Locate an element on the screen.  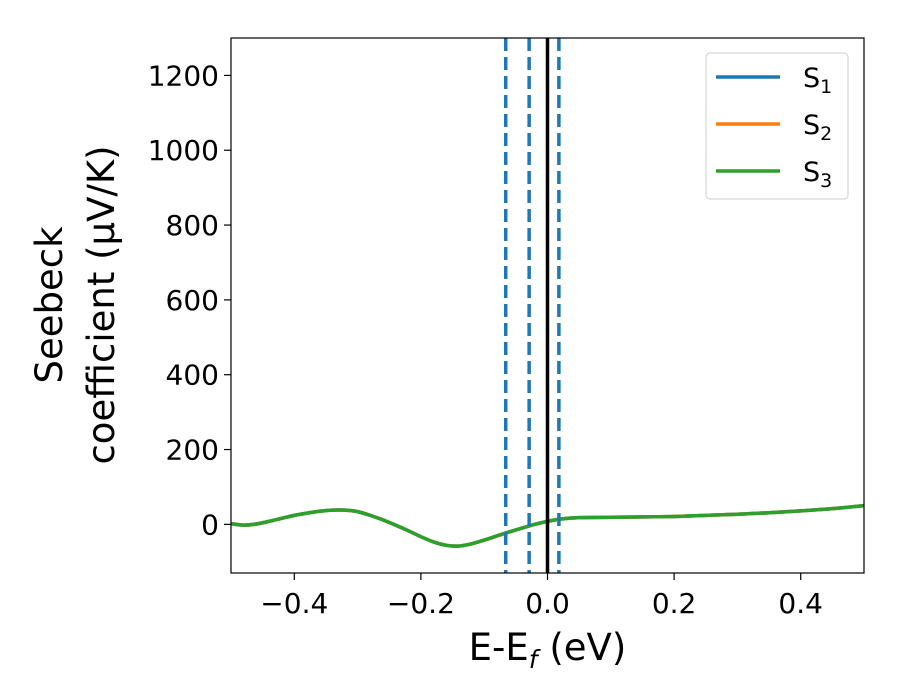
legend-label-s1: S1 is located at coordinates (817, 80).